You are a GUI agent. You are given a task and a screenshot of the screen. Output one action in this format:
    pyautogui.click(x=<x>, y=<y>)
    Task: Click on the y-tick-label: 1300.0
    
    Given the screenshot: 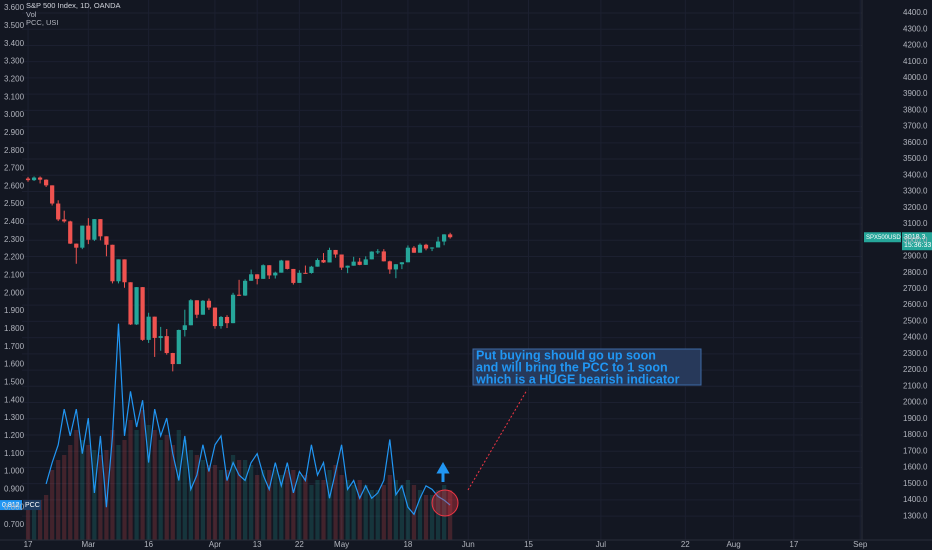 What is the action you would take?
    pyautogui.click(x=915, y=515)
    